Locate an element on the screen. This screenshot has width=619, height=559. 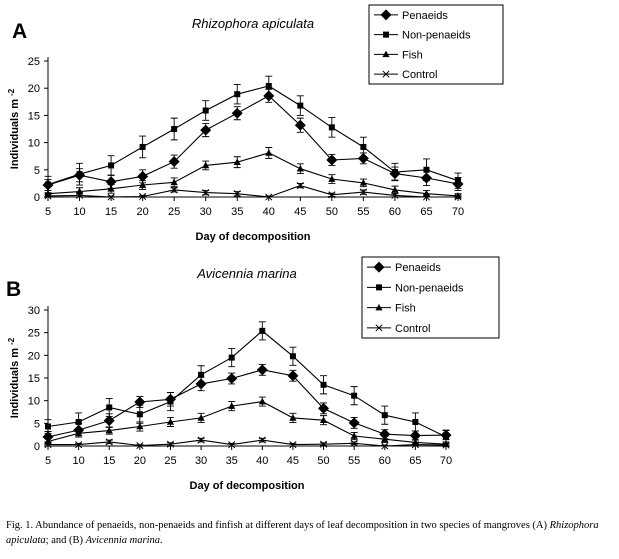
series-non-penaeids is located at coordinates (247, 383).